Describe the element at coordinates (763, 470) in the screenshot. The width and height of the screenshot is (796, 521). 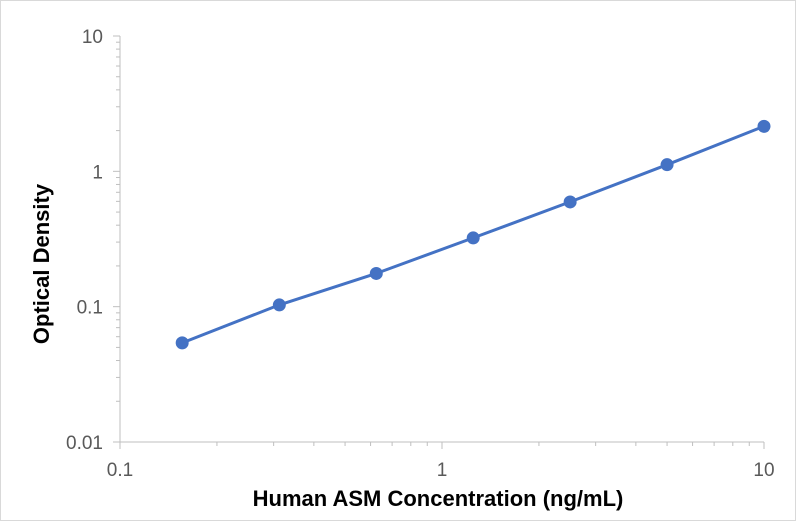
I see `x-tick-label: 10` at that location.